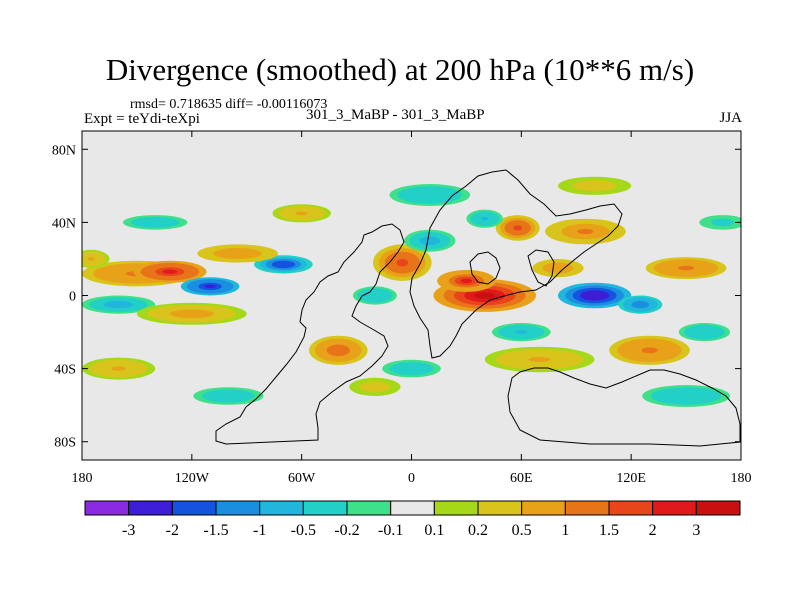  I want to click on colorbar: -3 -2 -1.5 -1 -0.5 -0.2 -0.1 0.1 0.2 0.5 1 1.5 2 3, so click(412, 519).